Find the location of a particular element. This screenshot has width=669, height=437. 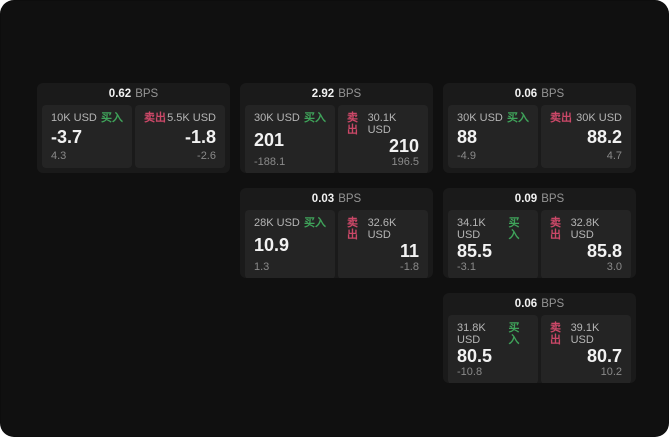

sell-panel: 卖出 39.1K USD 80.7 10.2 is located at coordinates (586, 349).